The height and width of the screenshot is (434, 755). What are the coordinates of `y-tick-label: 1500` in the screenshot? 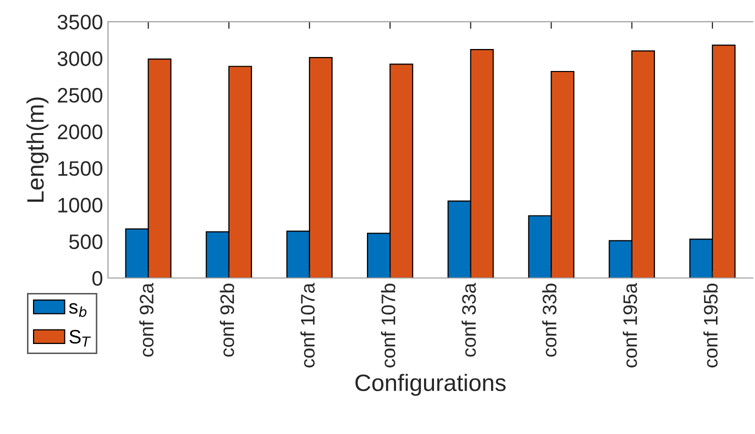 It's located at (80, 168).